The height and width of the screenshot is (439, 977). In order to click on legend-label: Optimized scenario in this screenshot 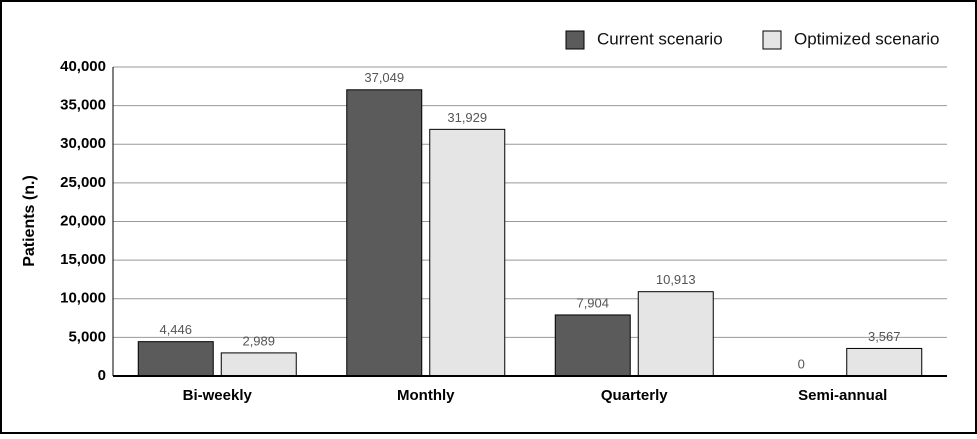, I will do `click(867, 38)`.